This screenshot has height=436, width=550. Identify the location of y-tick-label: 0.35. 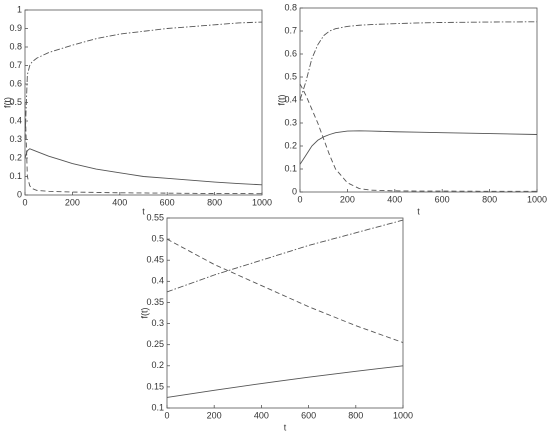
(155, 302).